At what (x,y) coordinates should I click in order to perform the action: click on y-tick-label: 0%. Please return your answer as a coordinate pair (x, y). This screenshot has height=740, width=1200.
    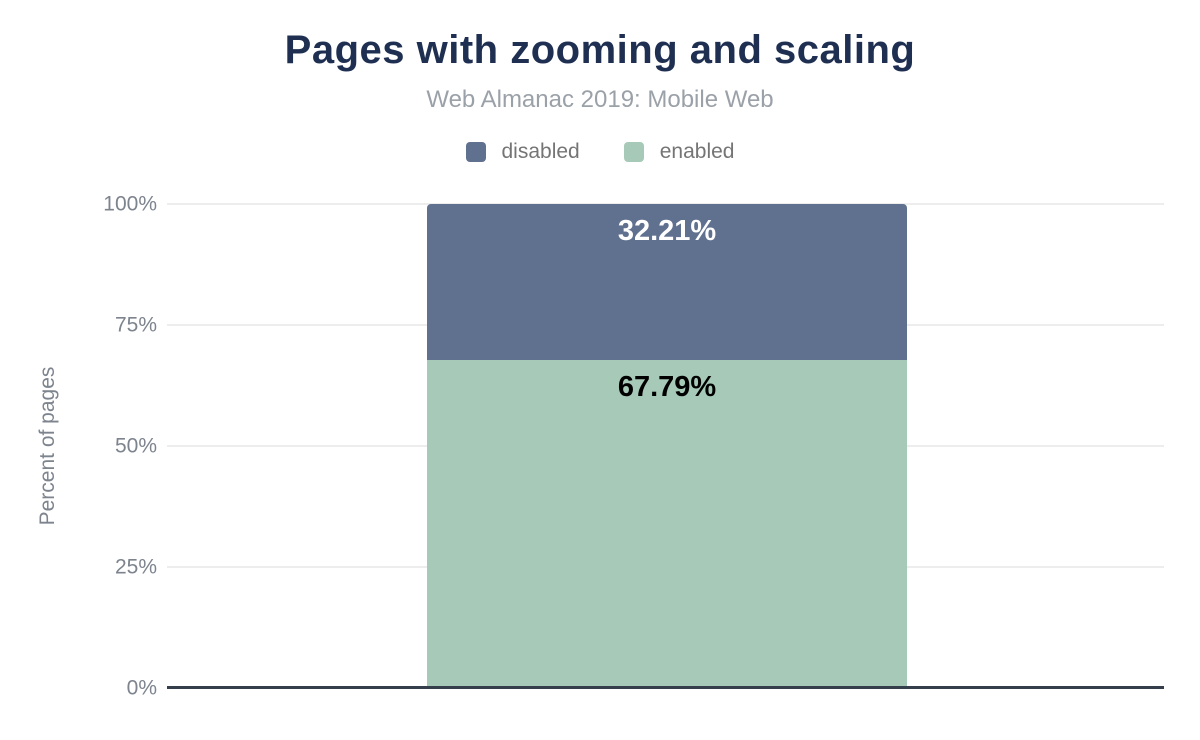
    Looking at the image, I should click on (141, 688).